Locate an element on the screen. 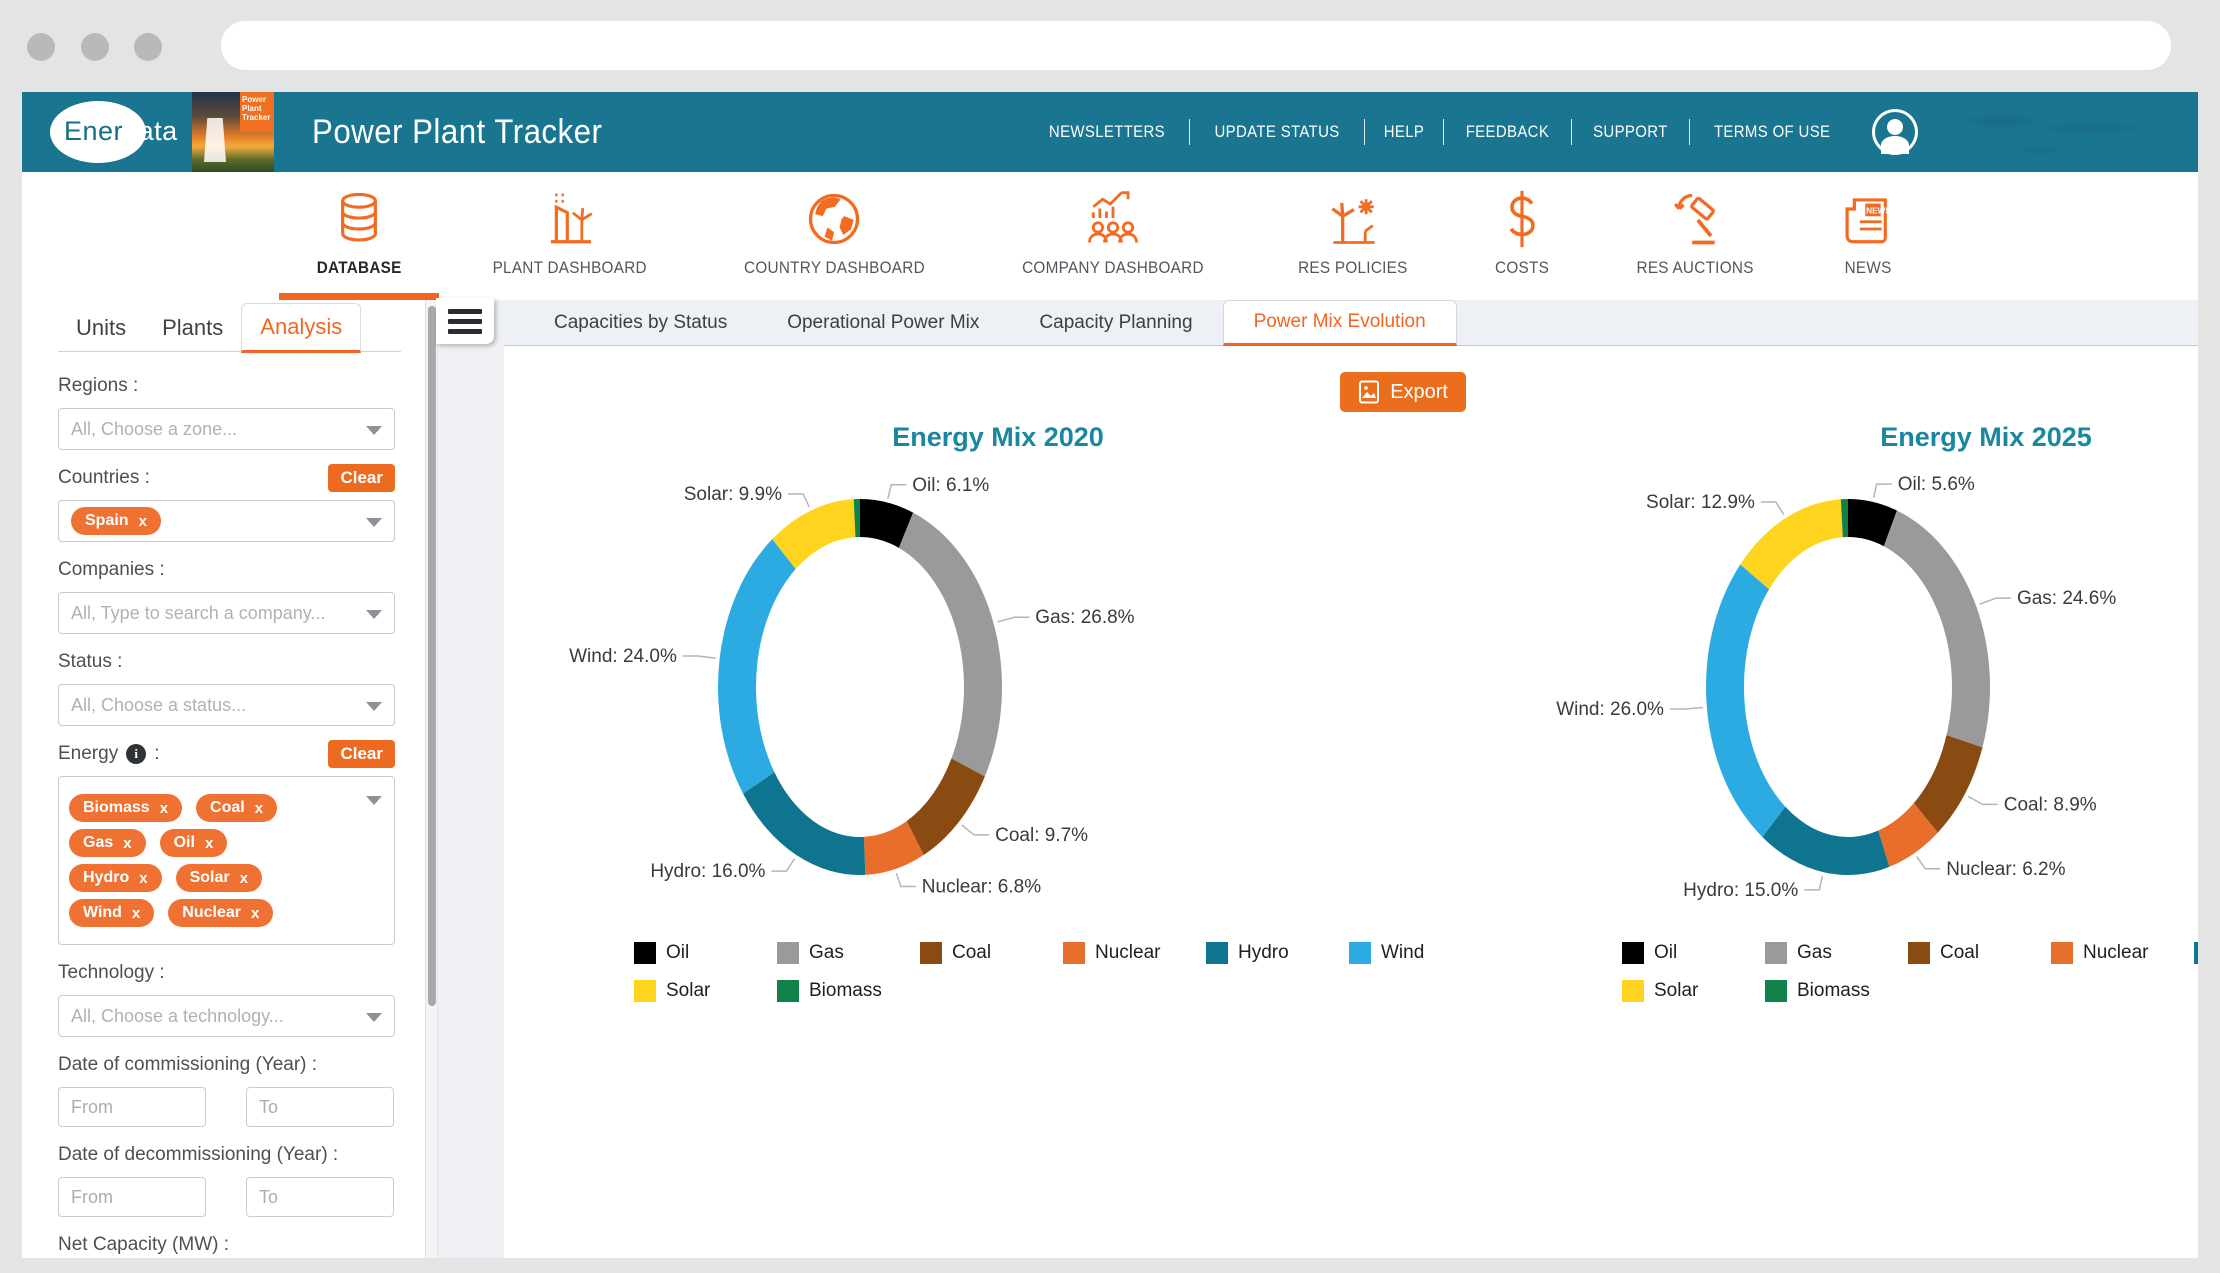  chip-coal: Coal x is located at coordinates (237, 808).